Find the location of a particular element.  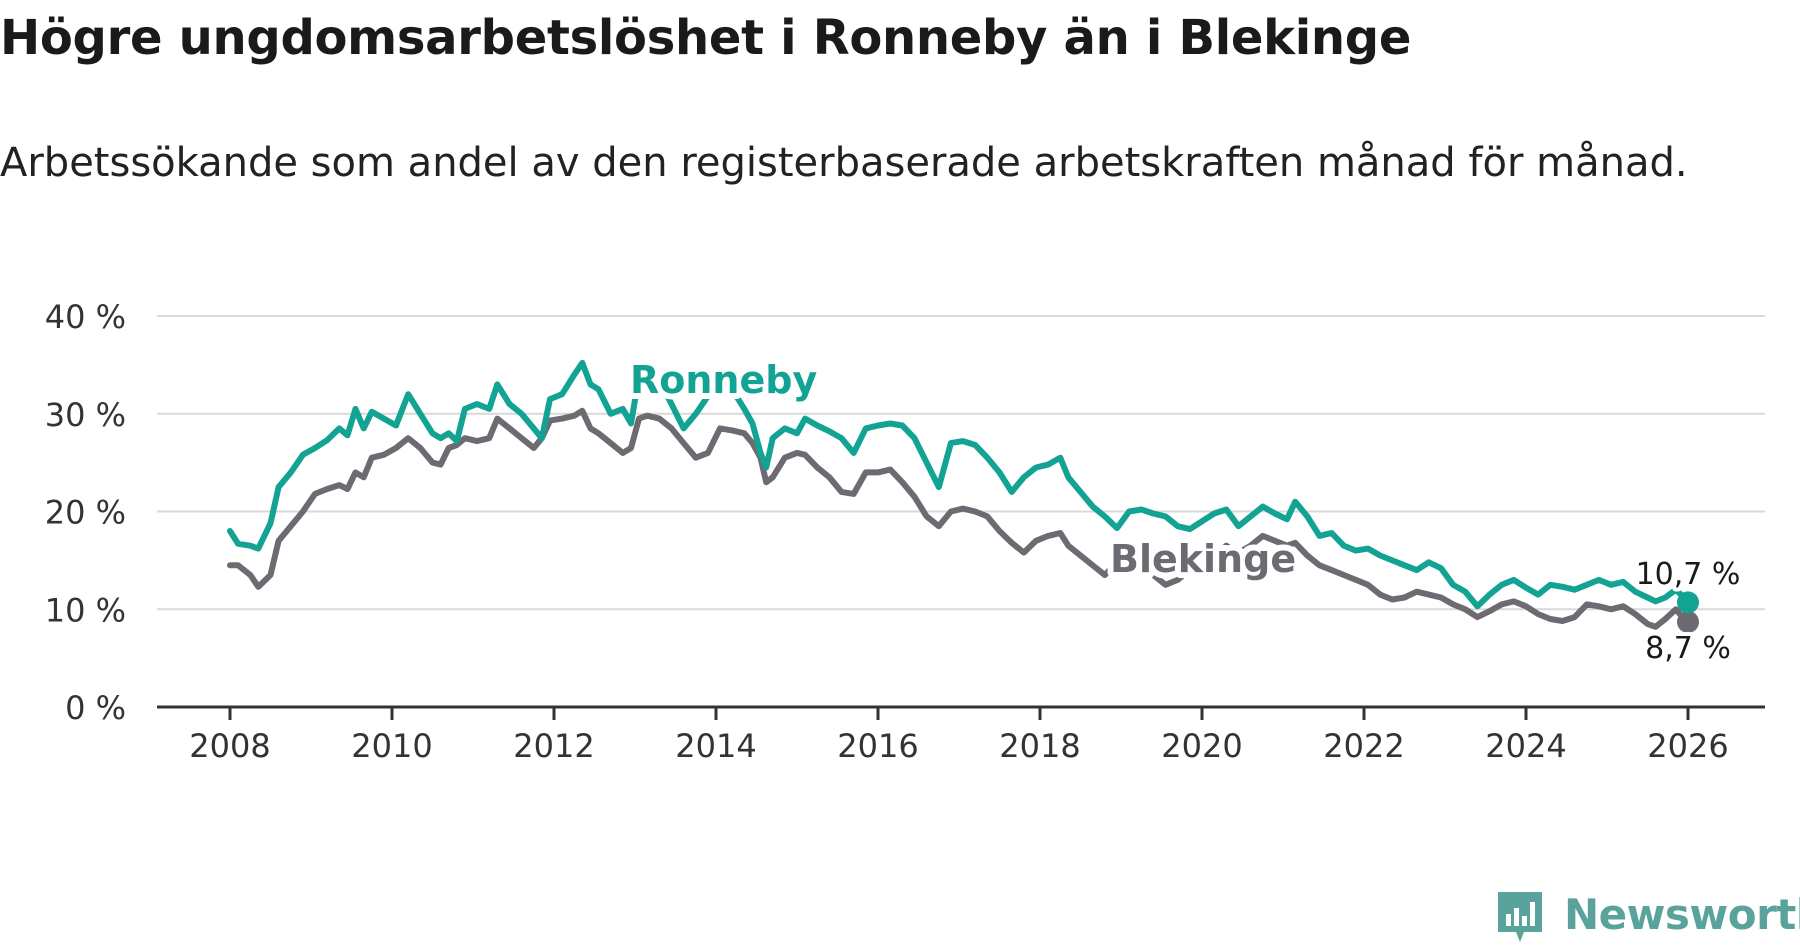

x-tick-label: 2024 is located at coordinates (1525, 746).